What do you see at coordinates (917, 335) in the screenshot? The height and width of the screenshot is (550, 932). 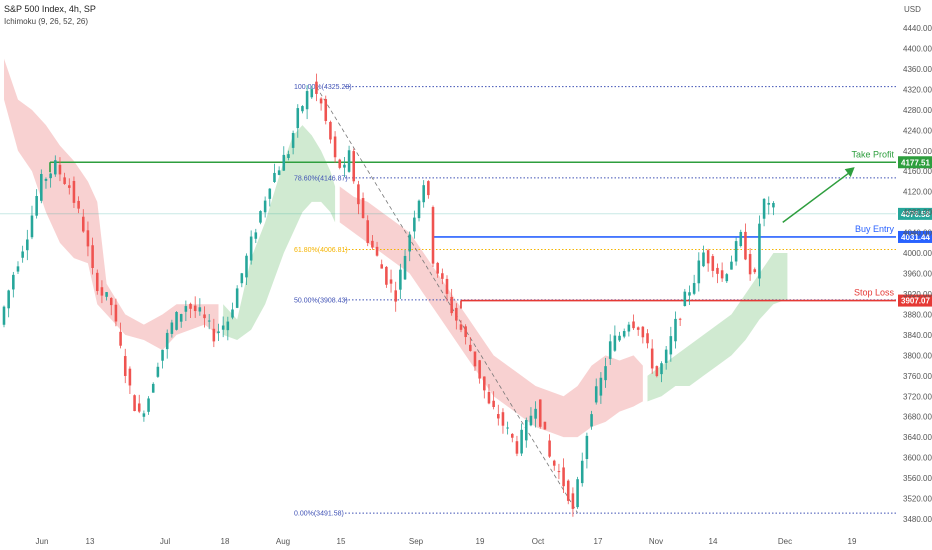 I see `y-tick-3840: 3840.00` at bounding box center [917, 335].